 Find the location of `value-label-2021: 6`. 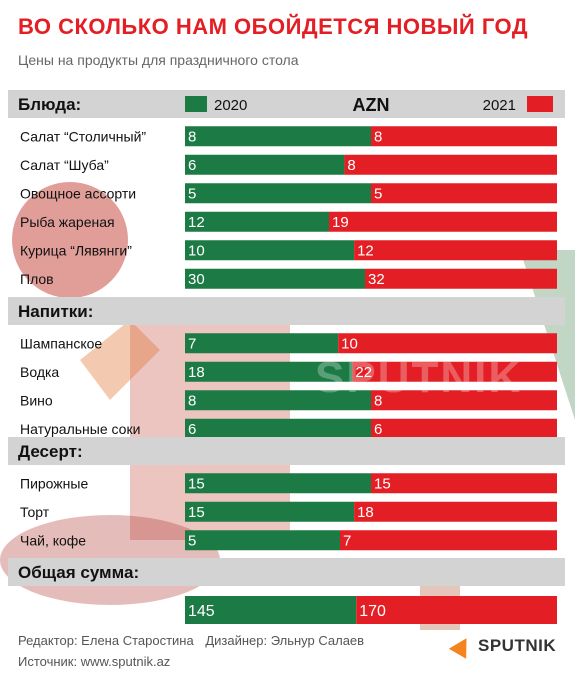

value-label-2021: 6 is located at coordinates (378, 429).